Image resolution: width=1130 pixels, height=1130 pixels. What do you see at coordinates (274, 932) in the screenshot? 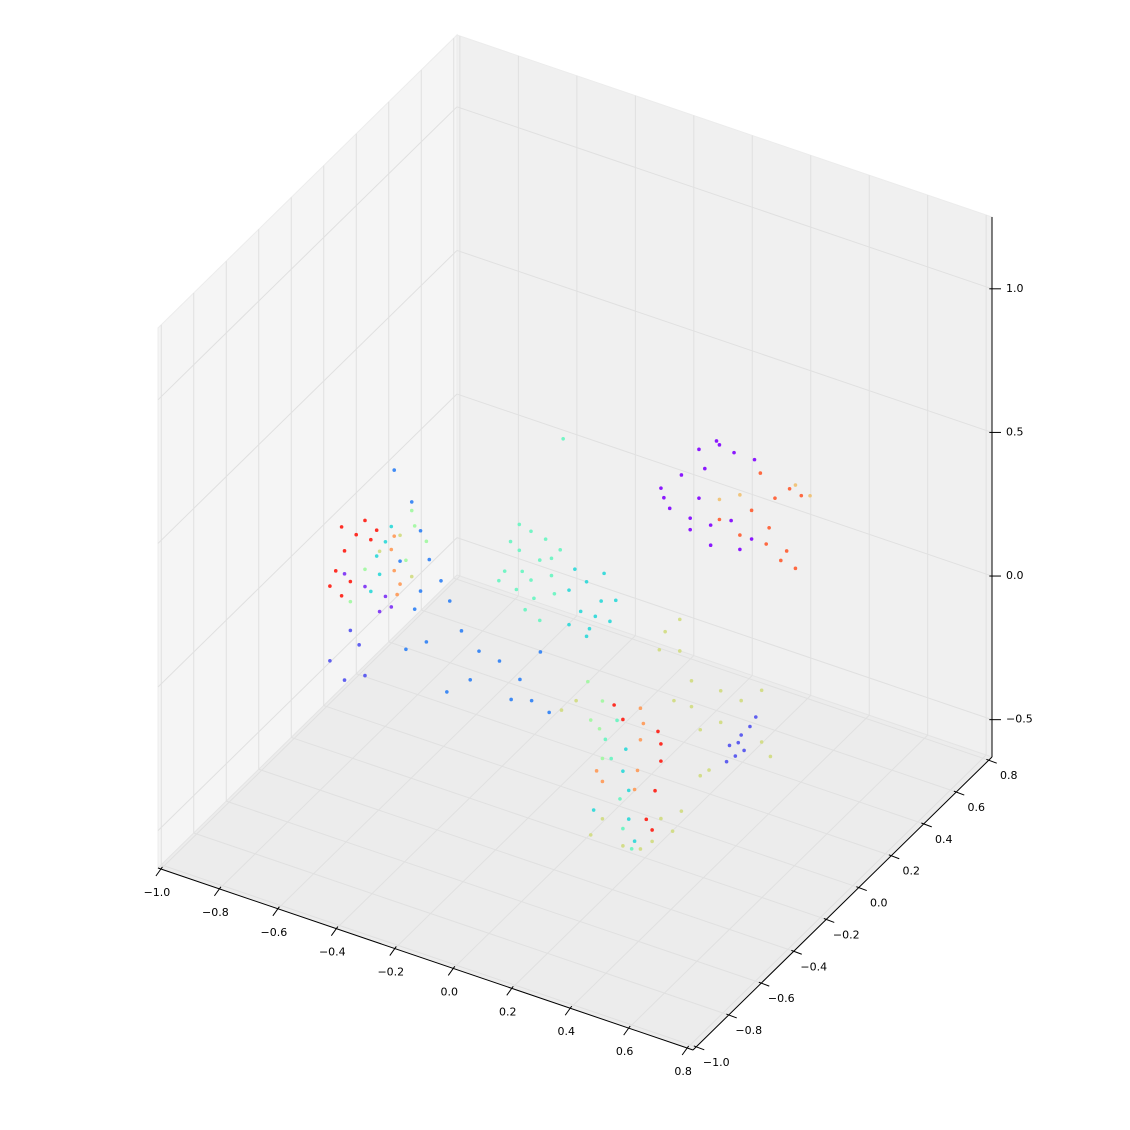
I see `x-tick-label: −0.6` at bounding box center [274, 932].